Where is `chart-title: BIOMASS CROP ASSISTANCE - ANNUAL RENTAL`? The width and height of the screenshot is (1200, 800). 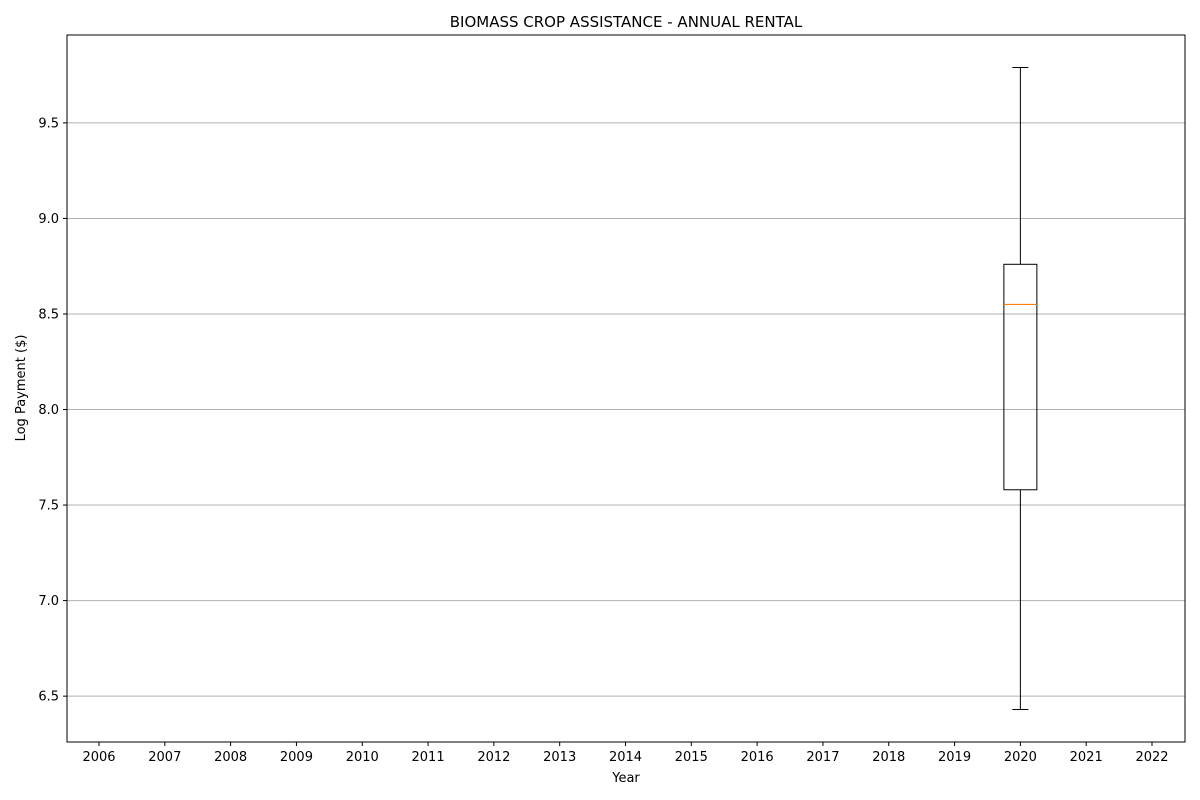
chart-title: BIOMASS CROP ASSISTANCE - ANNUAL RENTAL is located at coordinates (626, 22).